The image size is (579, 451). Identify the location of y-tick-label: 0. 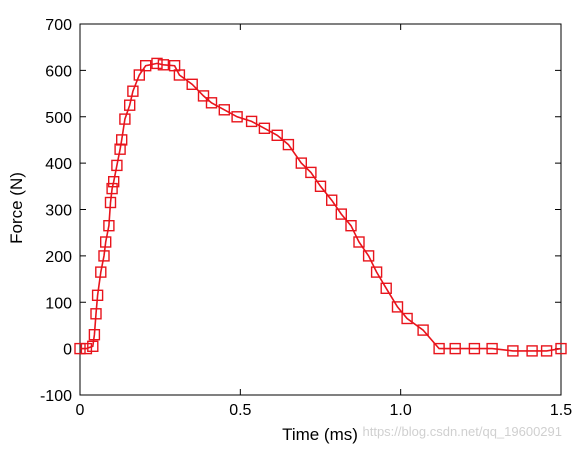
(67, 350).